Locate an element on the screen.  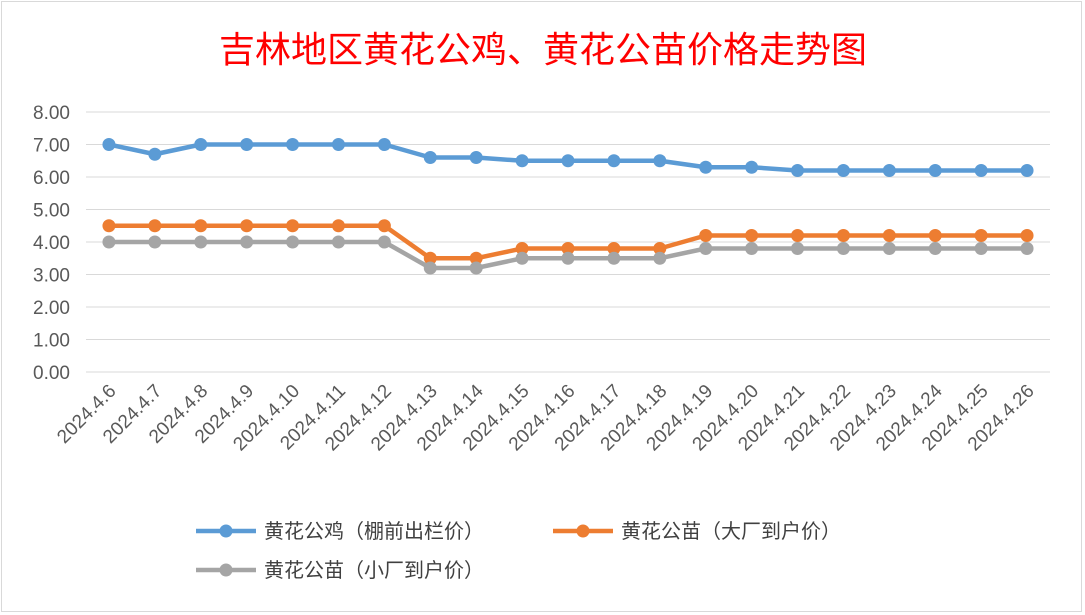
y-tick-label: 3.00 is located at coordinates (51, 276).